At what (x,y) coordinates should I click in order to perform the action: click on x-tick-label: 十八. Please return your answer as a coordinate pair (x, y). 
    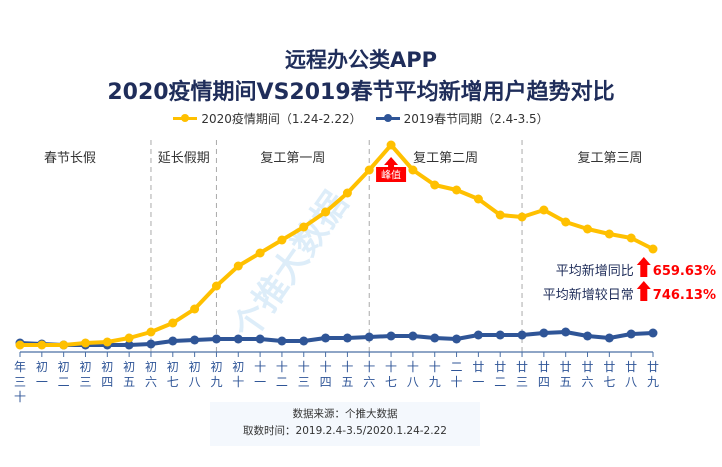
    Looking at the image, I should click on (413, 374).